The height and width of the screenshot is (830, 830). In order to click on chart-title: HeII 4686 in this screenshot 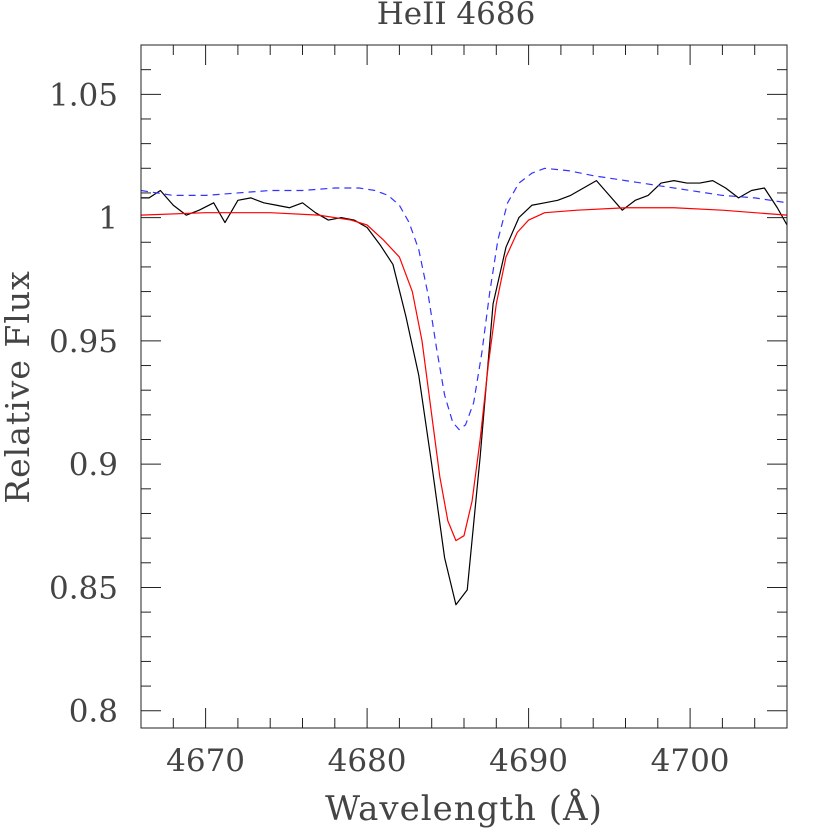, I will do `click(456, 16)`.